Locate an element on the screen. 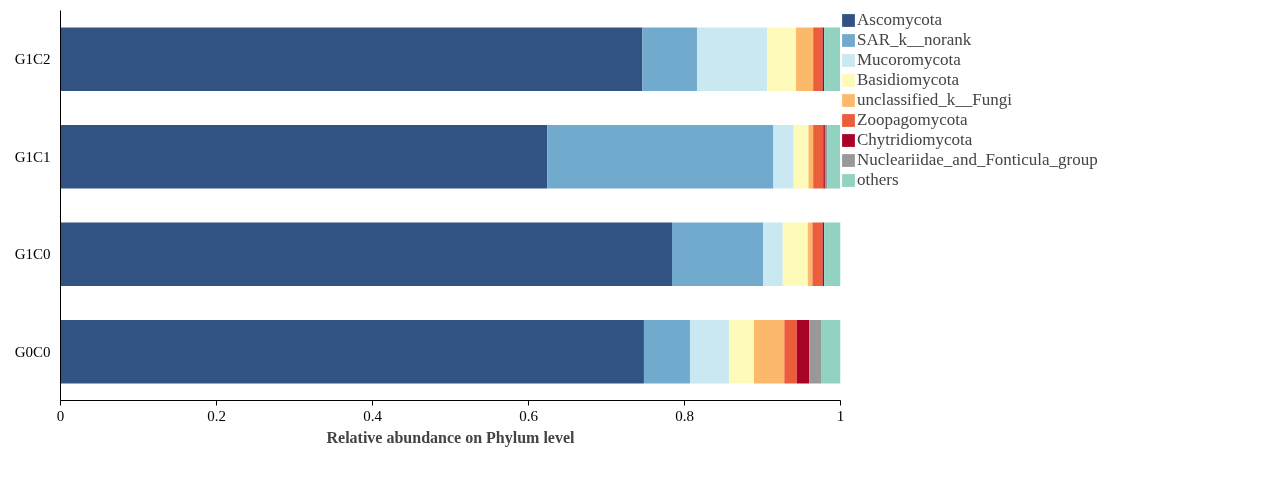 The image size is (1266, 481). x-tick-label: 0.4 is located at coordinates (373, 415).